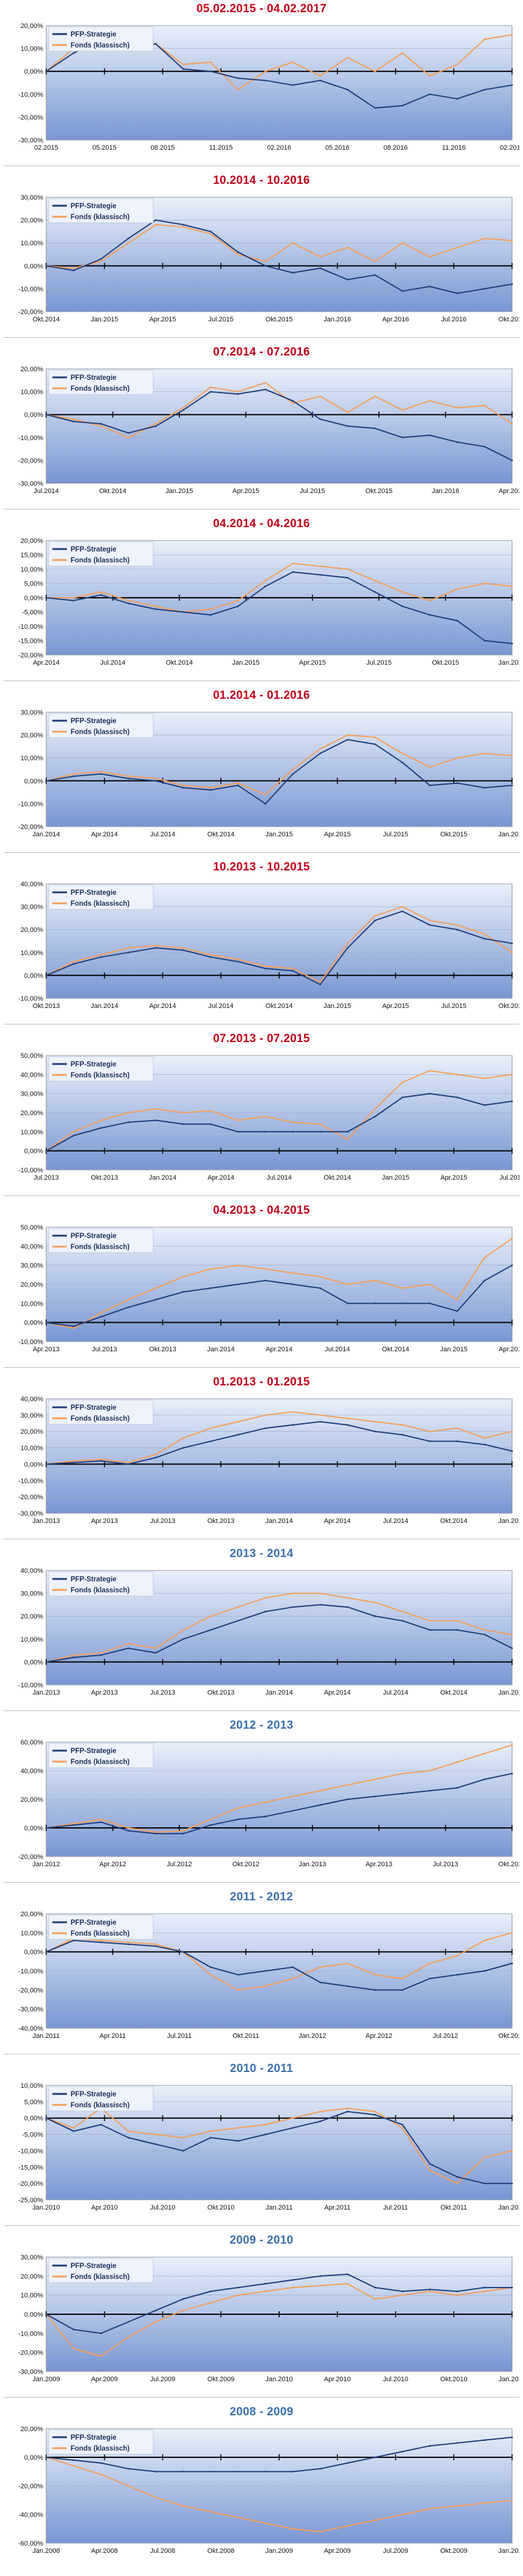 The height and width of the screenshot is (2576, 523). What do you see at coordinates (261, 1725) in the screenshot?
I see `chart-title: 2012 - 2013` at bounding box center [261, 1725].